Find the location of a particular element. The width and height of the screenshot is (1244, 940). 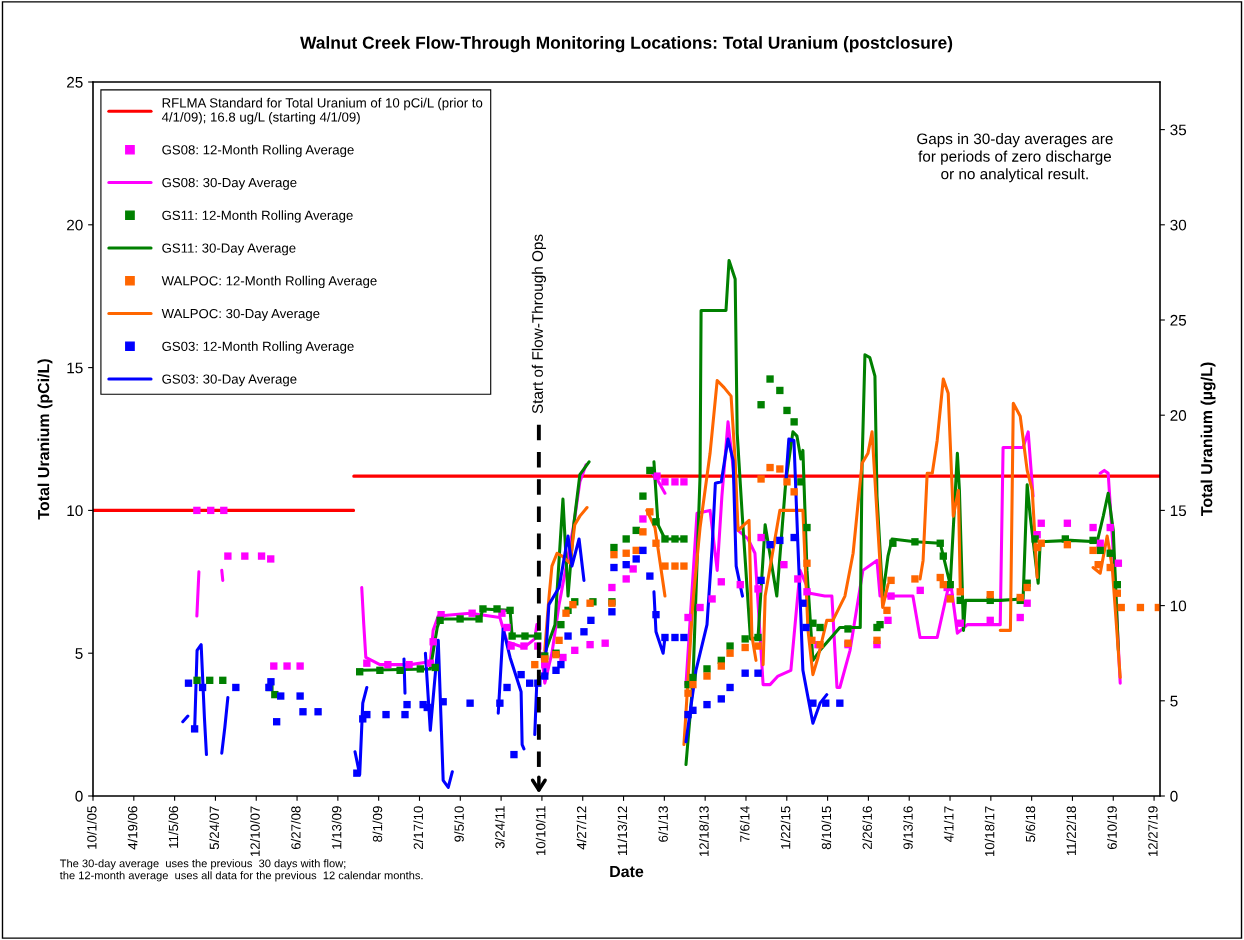

x-tick-label: 6/10/19 is located at coordinates (1112, 828).